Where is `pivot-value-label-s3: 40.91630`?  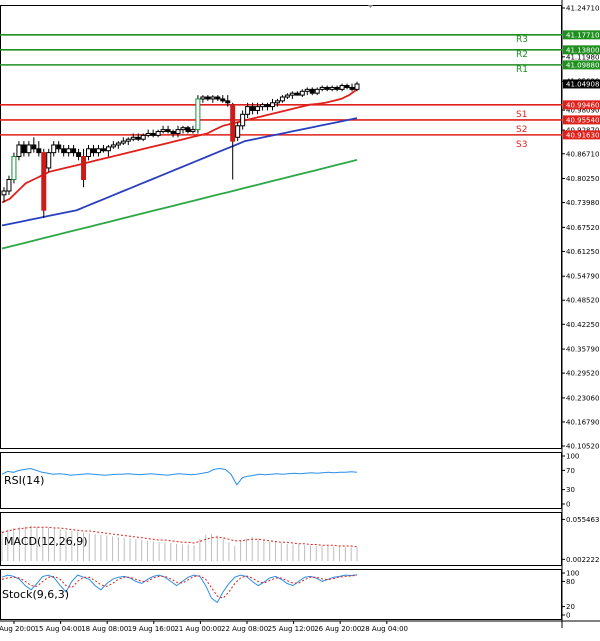 pivot-value-label-s3: 40.91630 is located at coordinates (582, 135).